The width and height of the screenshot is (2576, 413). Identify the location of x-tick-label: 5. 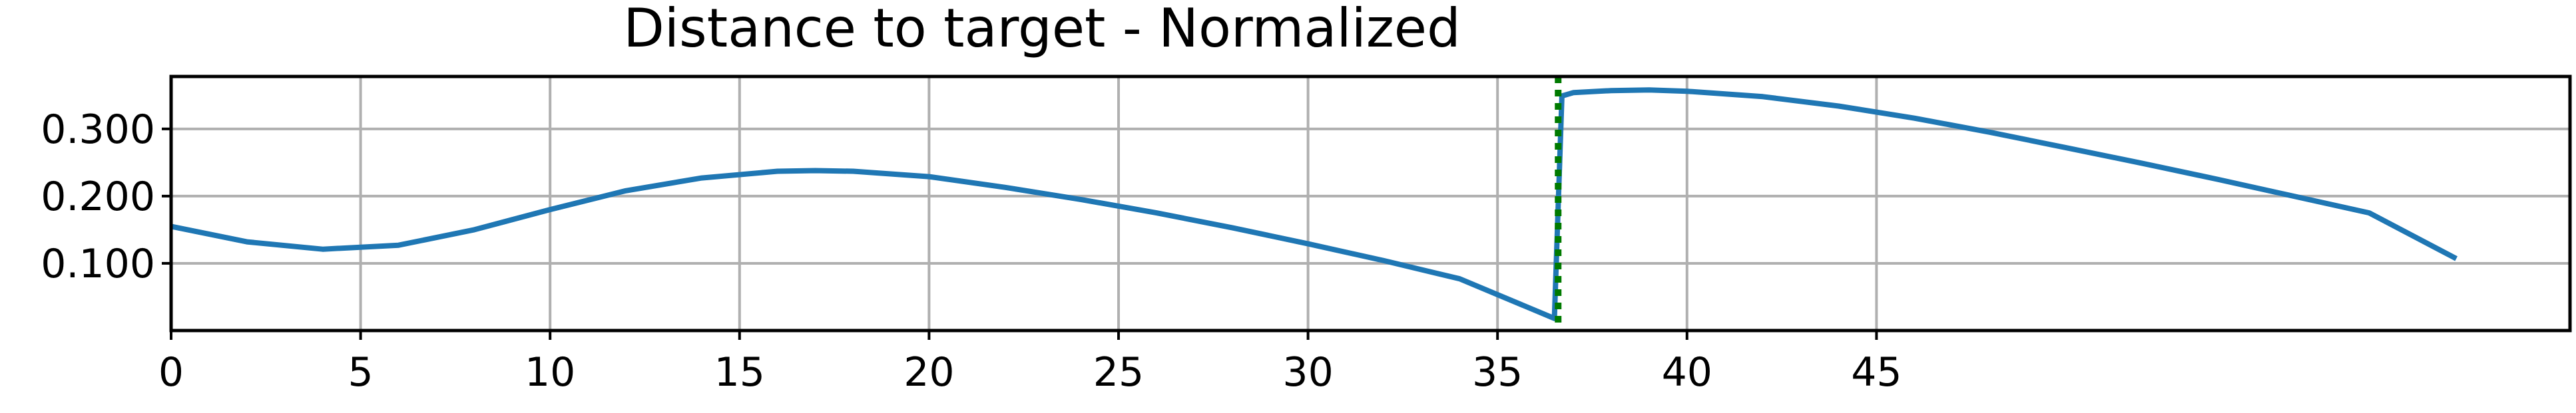
(361, 372).